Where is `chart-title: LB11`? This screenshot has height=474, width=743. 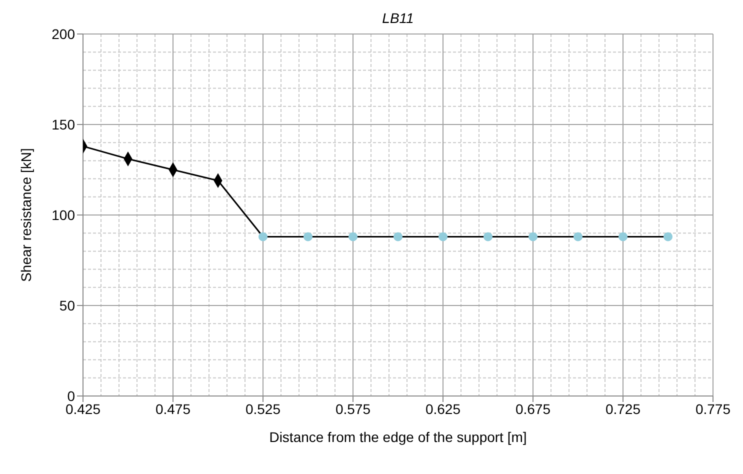 chart-title: LB11 is located at coordinates (398, 18).